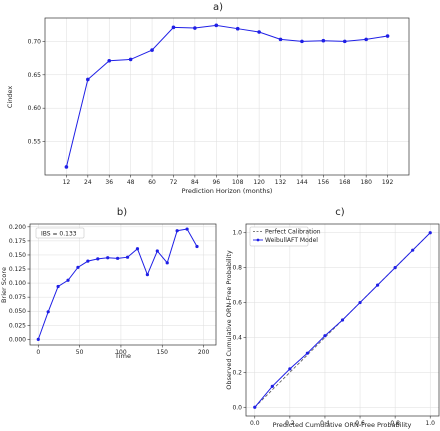 This screenshot has height=431, width=440. Describe the element at coordinates (237, 407) in the screenshot. I see `c-y-tick-label: 0.0` at that location.